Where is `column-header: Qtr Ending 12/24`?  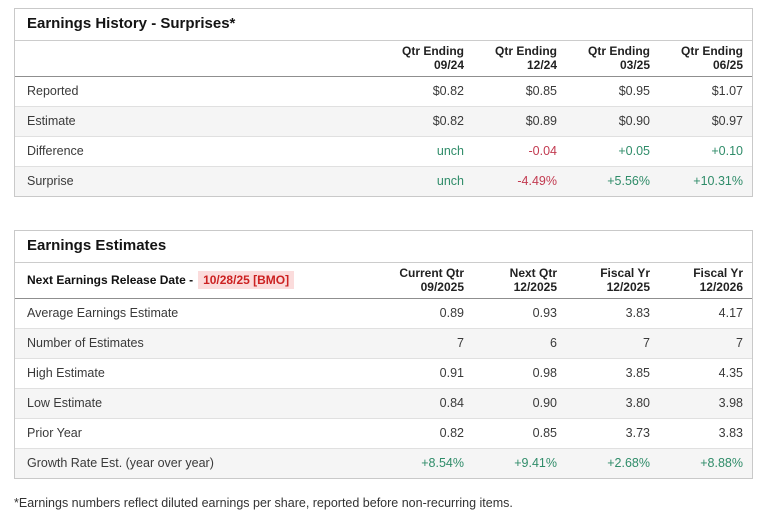 column-header: Qtr Ending 12/24 is located at coordinates (519, 59).